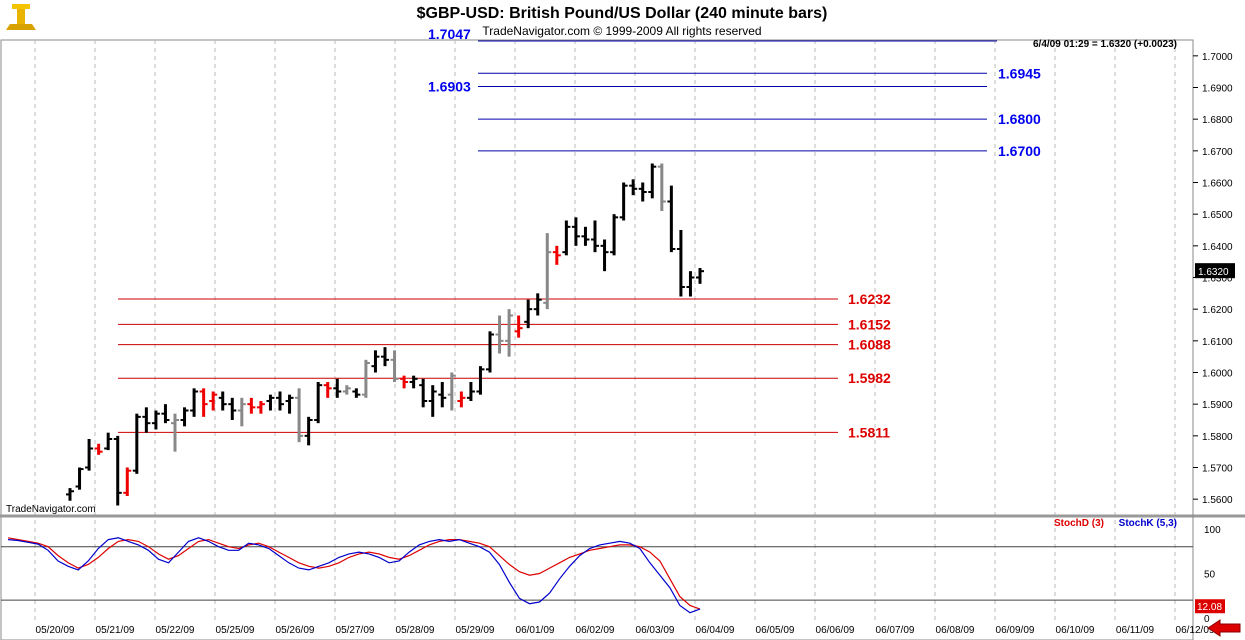 The width and height of the screenshot is (1245, 640). Describe the element at coordinates (869, 299) in the screenshot. I see `red-level-label: 1.6232` at that location.